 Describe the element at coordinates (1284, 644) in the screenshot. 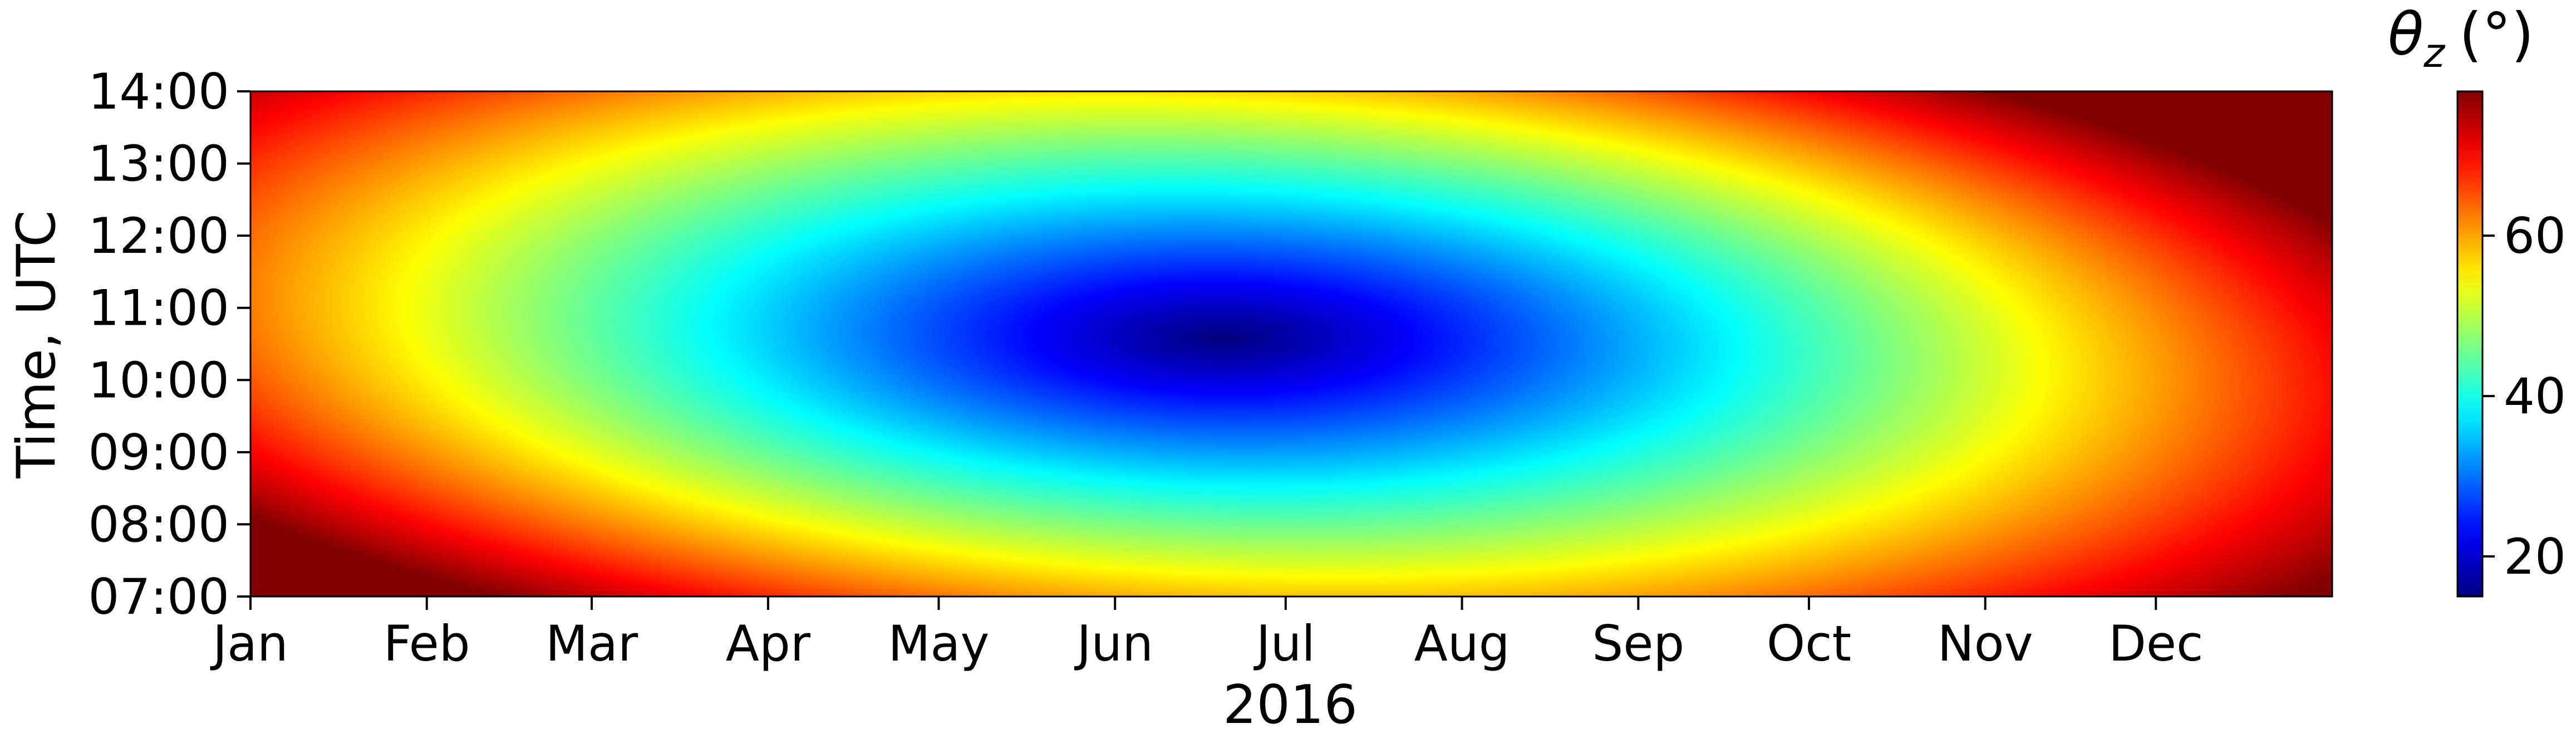

I see `x-tick-label: Jul` at that location.